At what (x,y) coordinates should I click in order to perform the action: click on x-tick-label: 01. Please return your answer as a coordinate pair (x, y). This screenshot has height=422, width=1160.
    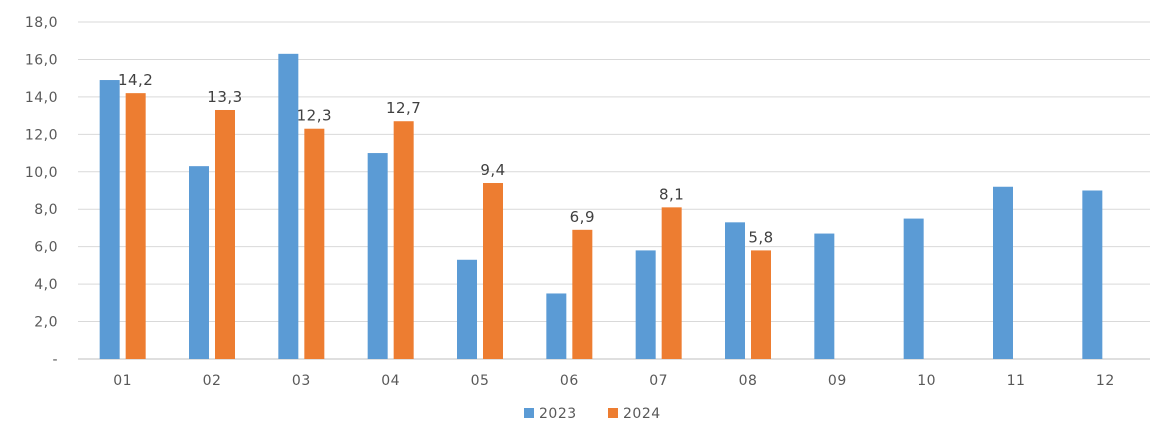
    Looking at the image, I should click on (122, 381).